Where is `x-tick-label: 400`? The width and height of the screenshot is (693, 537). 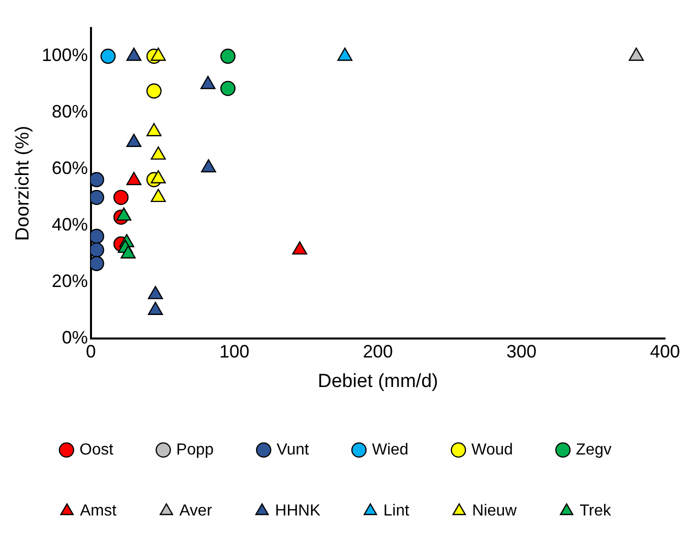
x-tick-label: 400 is located at coordinates (665, 351).